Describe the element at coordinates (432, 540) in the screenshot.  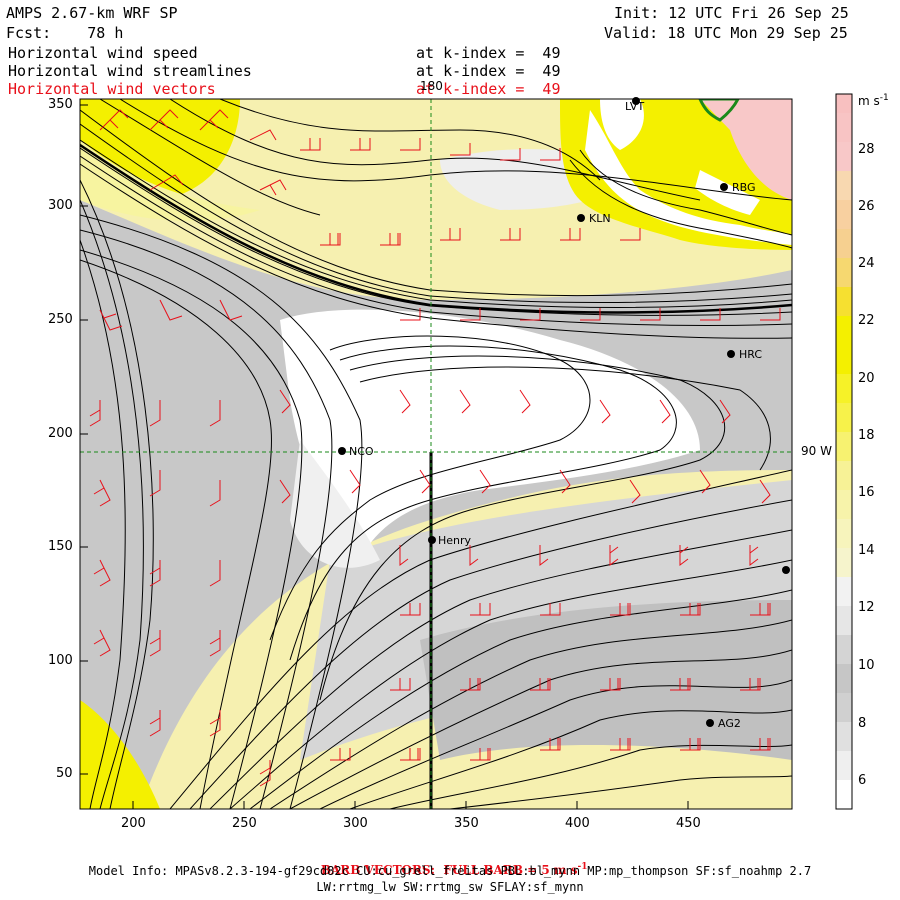
I see `station-henry` at that location.